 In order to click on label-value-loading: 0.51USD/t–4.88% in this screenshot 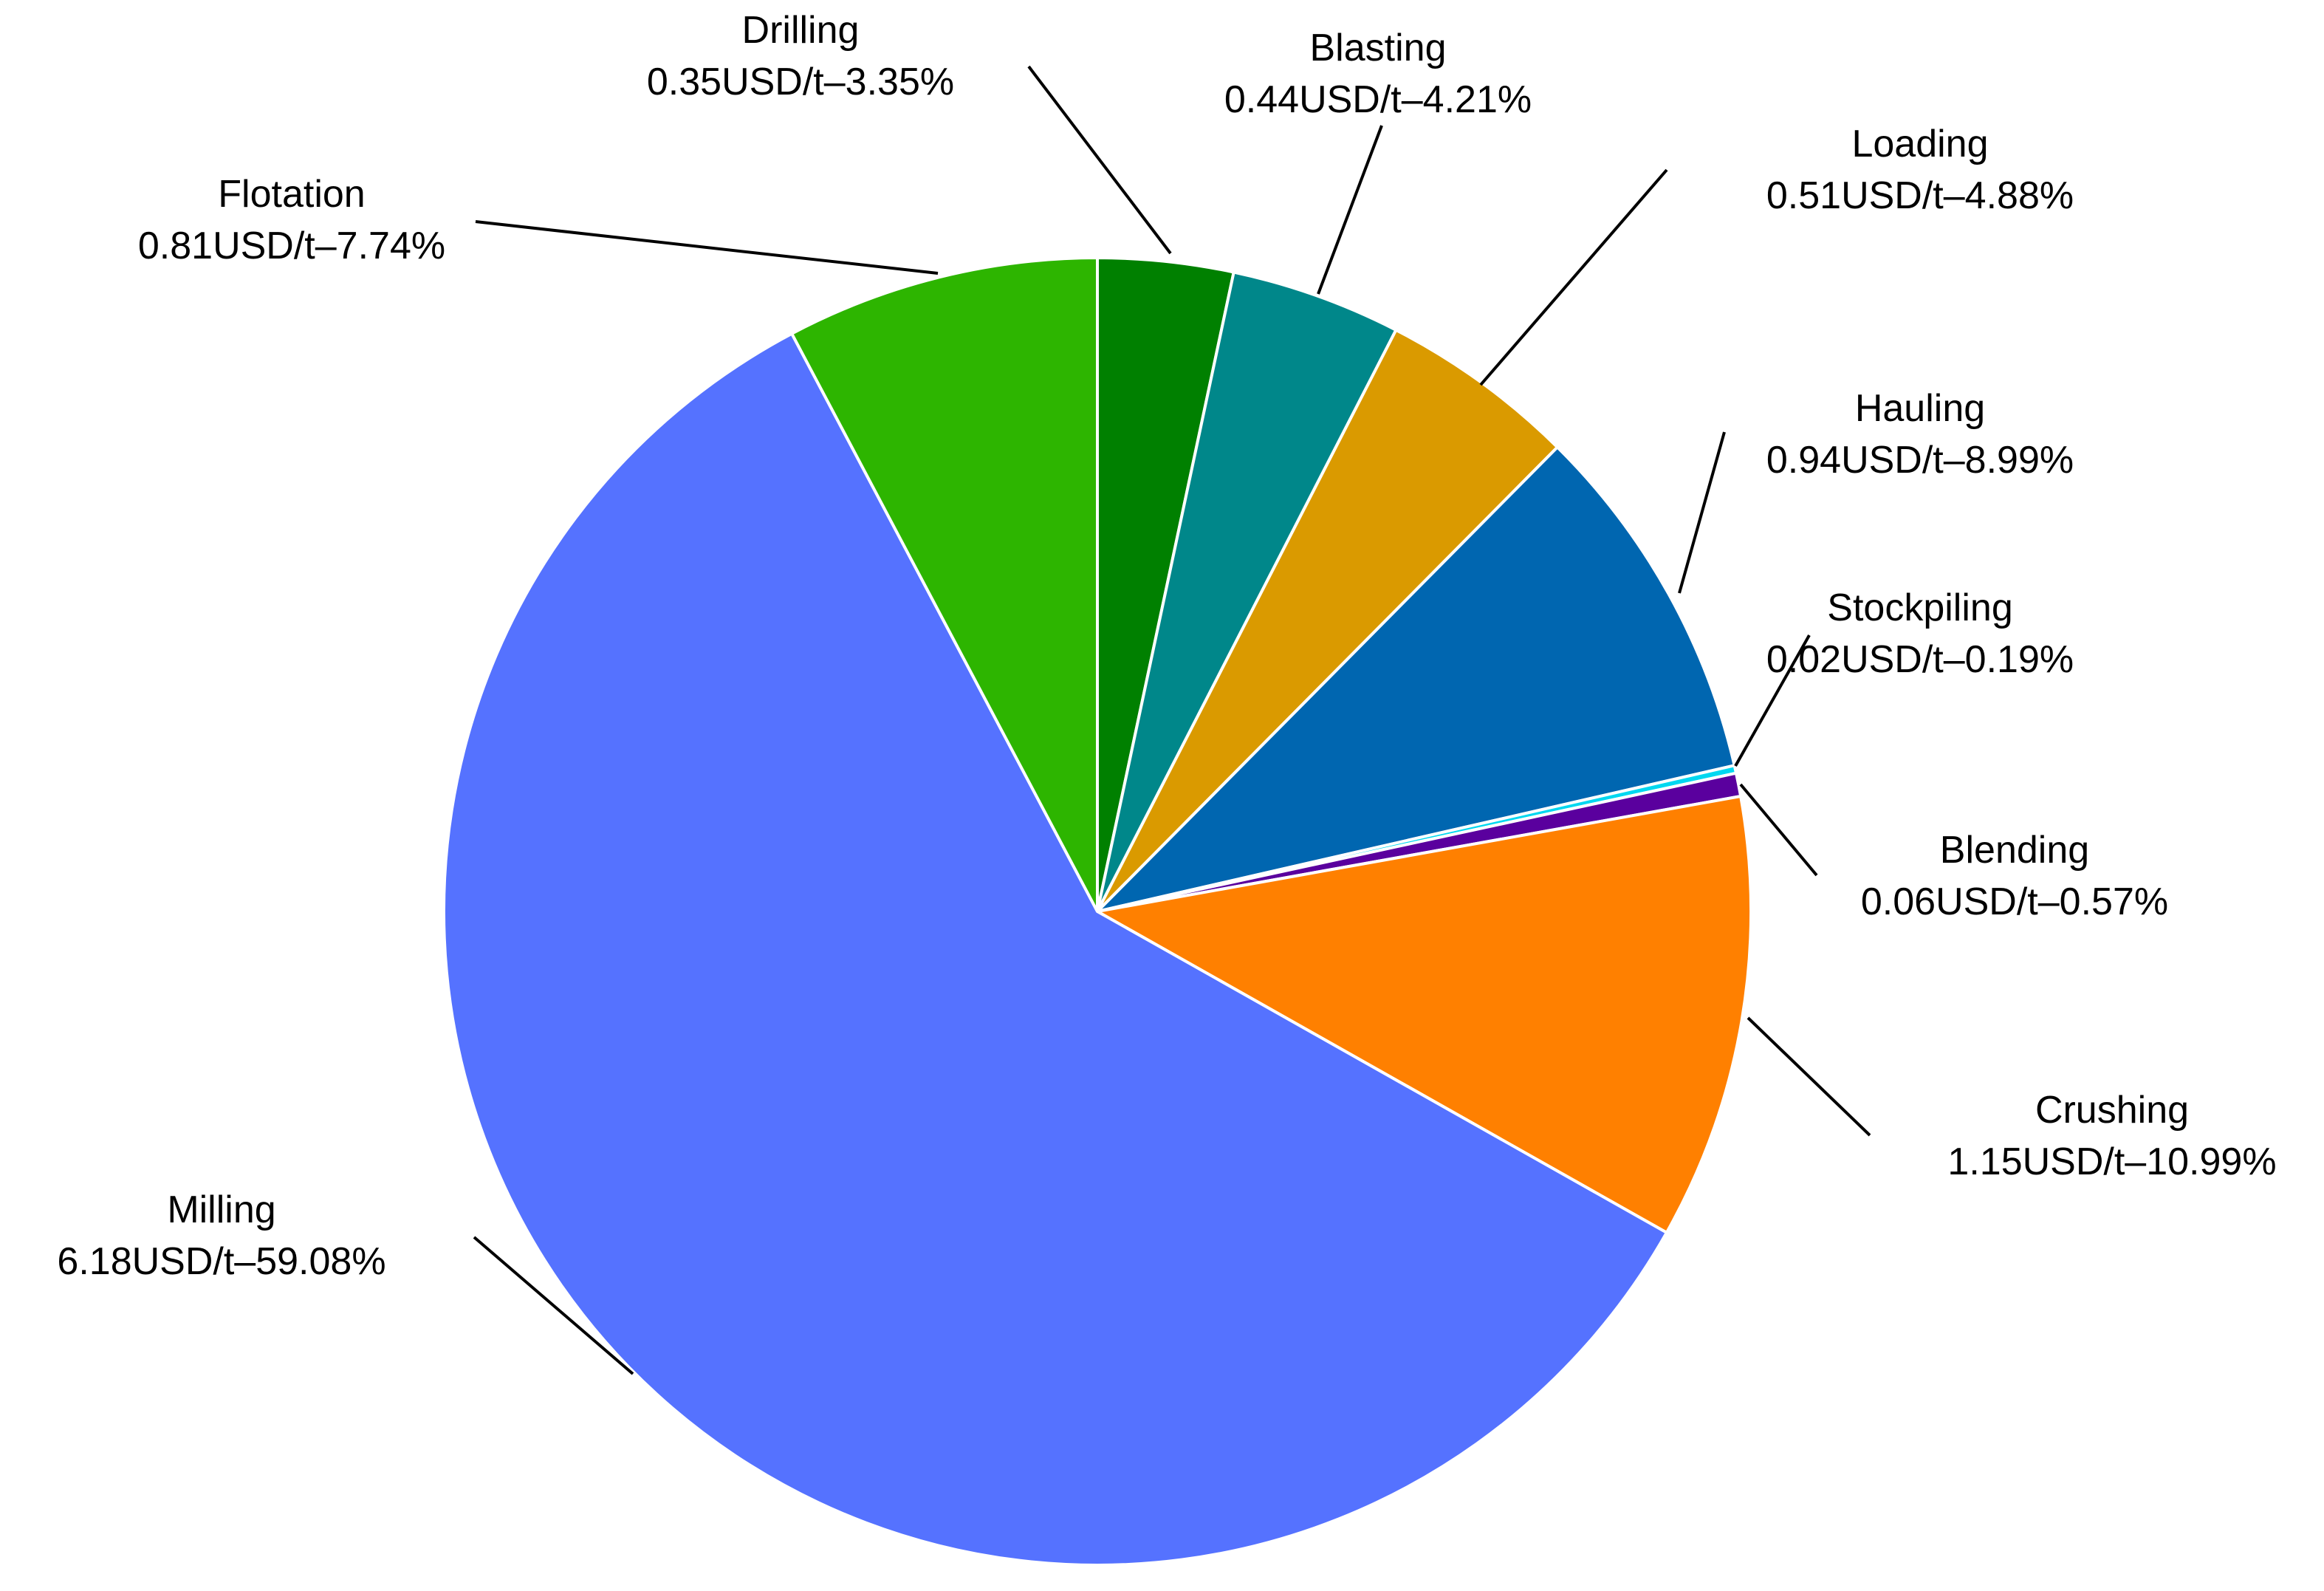, I will do `click(1920, 195)`.